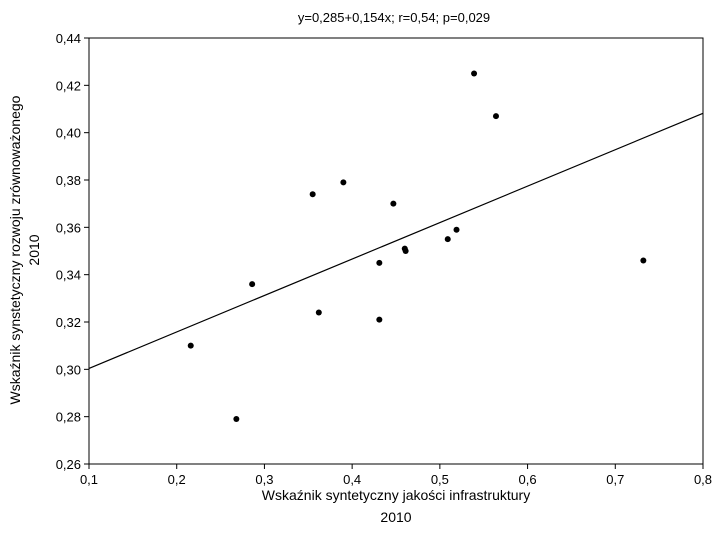 The width and height of the screenshot is (715, 534). Describe the element at coordinates (68, 417) in the screenshot. I see `y-tick-label: 0,28` at that location.